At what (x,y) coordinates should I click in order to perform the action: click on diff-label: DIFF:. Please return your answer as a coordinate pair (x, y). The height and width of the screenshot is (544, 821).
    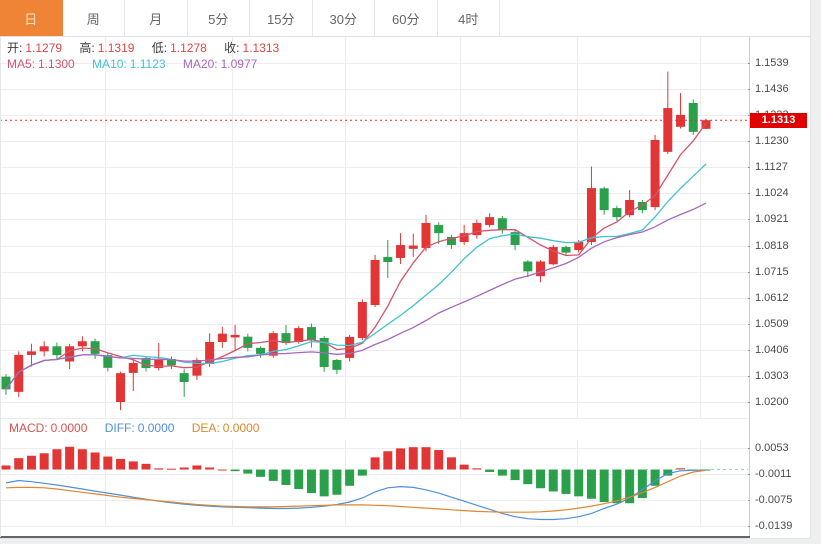
    Looking at the image, I should click on (119, 428).